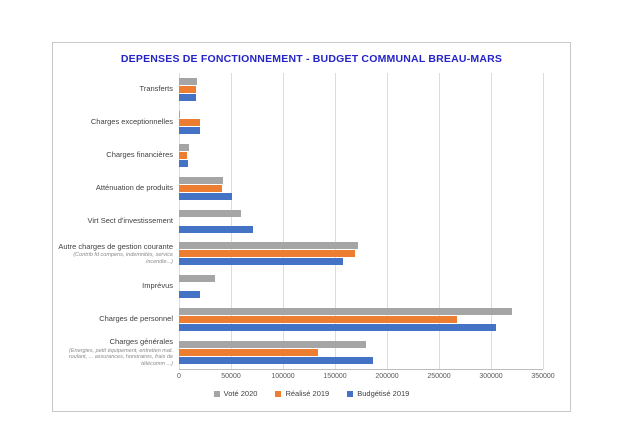 The width and height of the screenshot is (624, 444). Describe the element at coordinates (134, 187) in the screenshot. I see `category-label-text: Atténuation de produits` at that location.